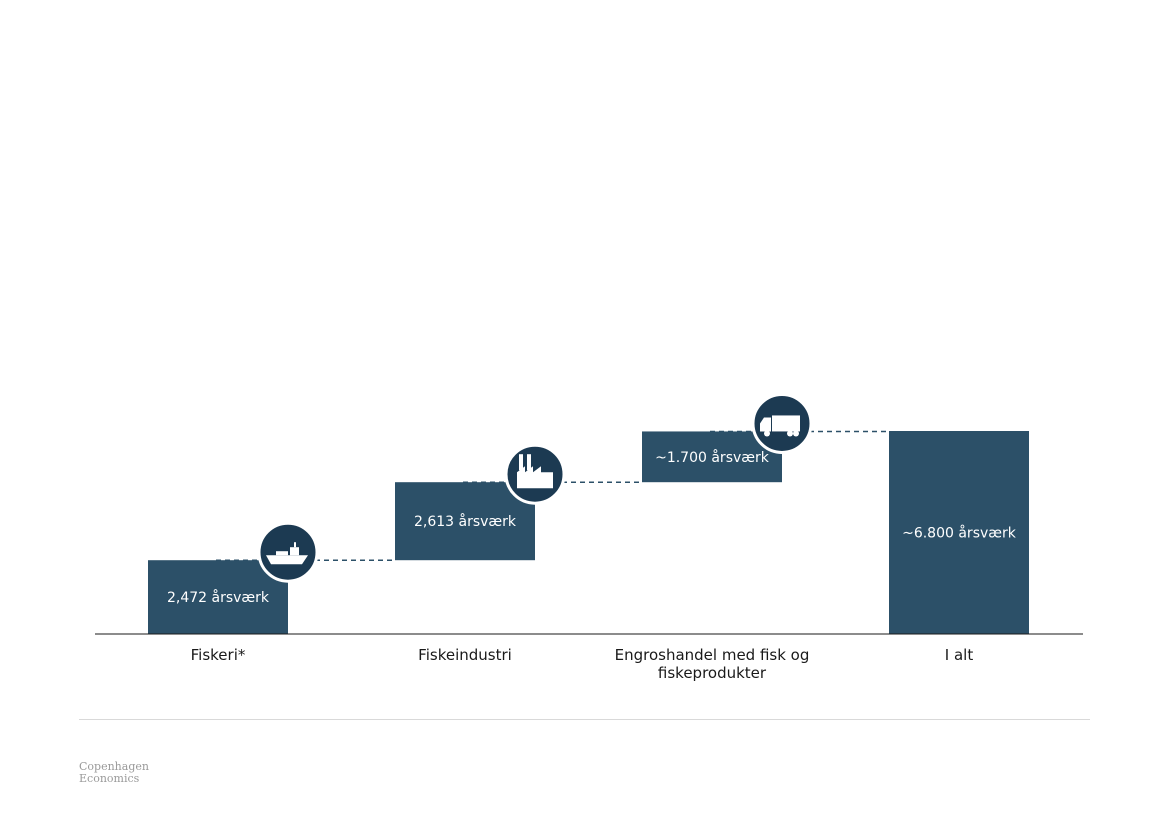 Image resolution: width=1169 pixels, height=827 pixels. What do you see at coordinates (218, 655) in the screenshot?
I see `category-label: Fiskeri*` at bounding box center [218, 655].